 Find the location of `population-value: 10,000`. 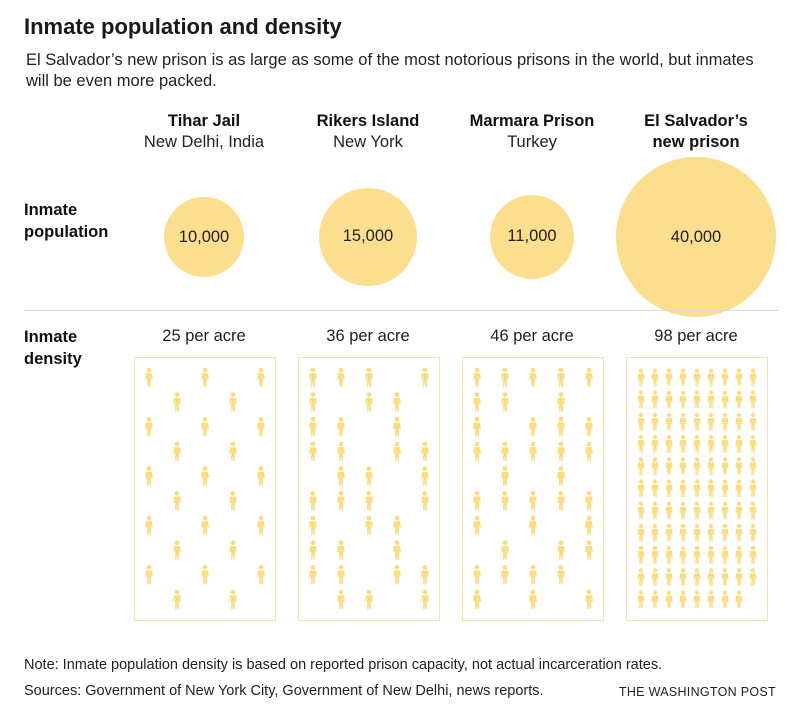

population-value: 10,000 is located at coordinates (204, 236).